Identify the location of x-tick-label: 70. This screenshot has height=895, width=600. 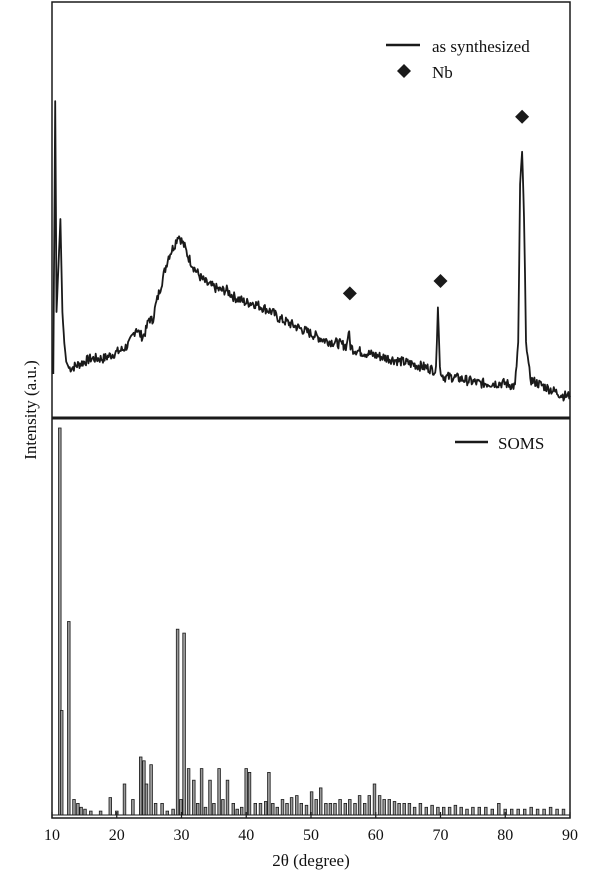
(441, 835).